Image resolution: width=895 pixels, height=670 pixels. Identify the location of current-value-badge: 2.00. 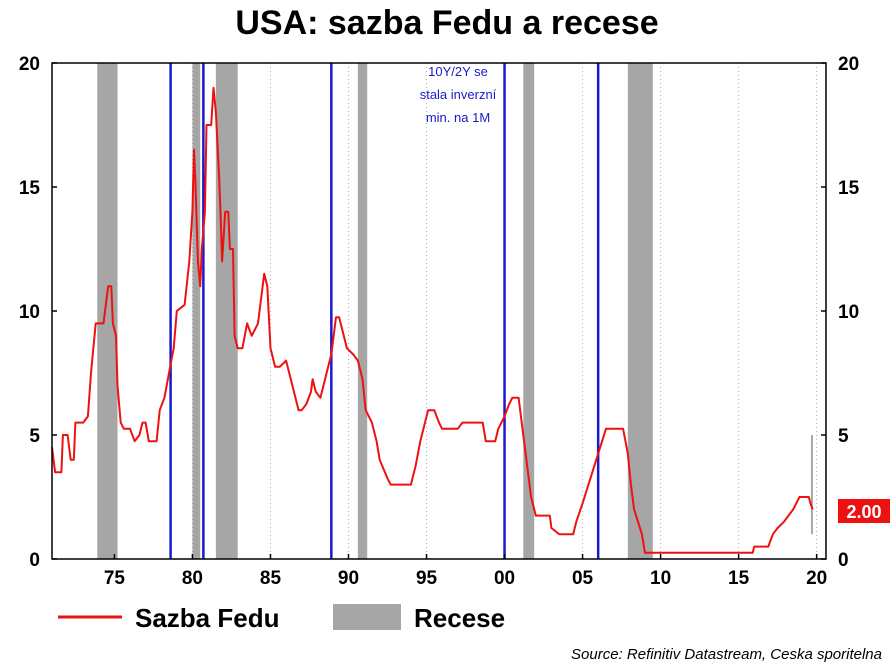
(864, 511).